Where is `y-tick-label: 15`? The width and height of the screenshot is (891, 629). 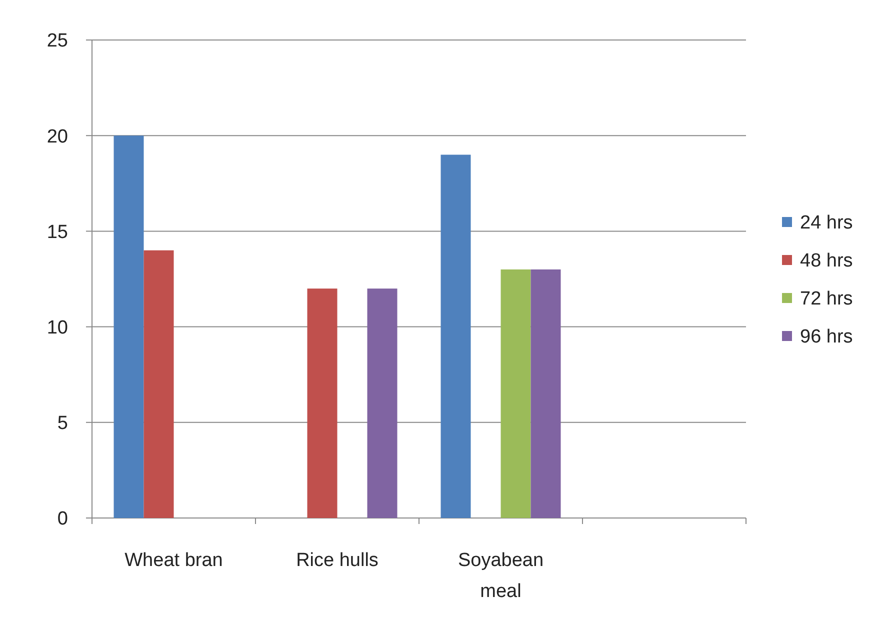
y-tick-label: 15 is located at coordinates (57, 232).